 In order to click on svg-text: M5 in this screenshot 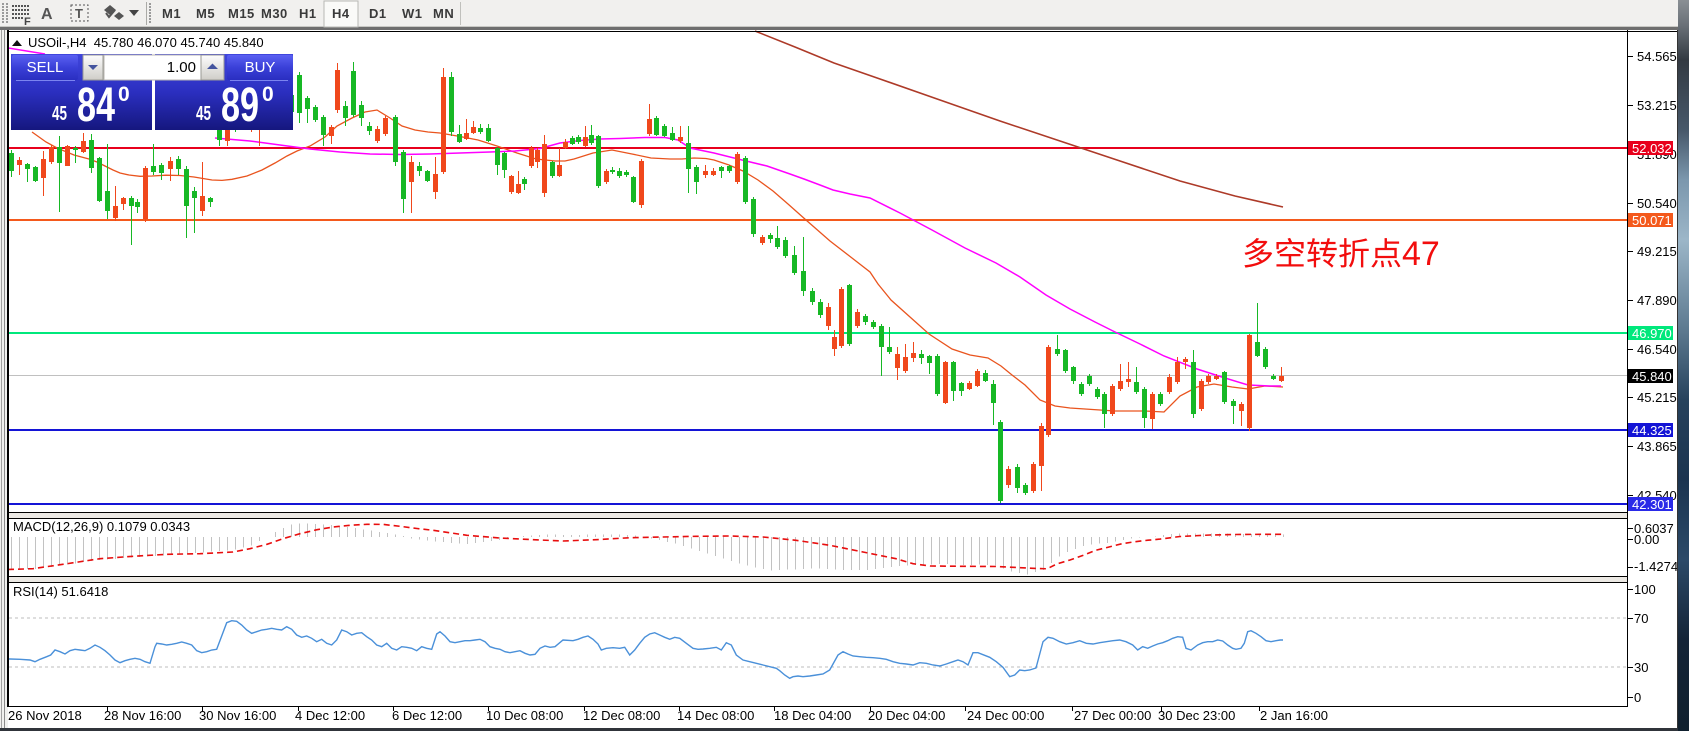, I will do `click(205, 13)`.